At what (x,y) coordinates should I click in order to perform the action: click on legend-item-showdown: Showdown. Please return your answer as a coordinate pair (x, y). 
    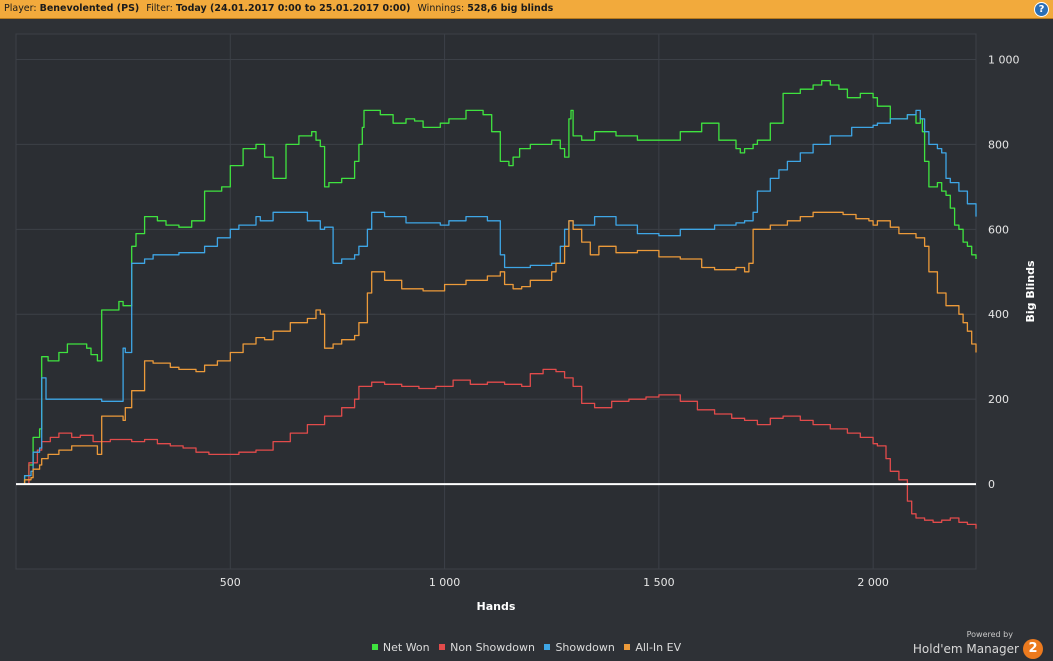
    Looking at the image, I should click on (579, 647).